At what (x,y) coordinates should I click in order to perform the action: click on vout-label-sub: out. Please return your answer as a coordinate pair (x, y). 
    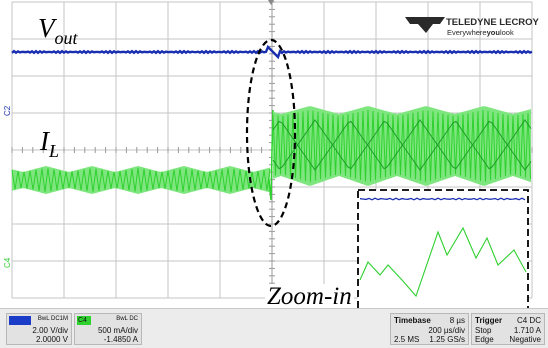
    Looking at the image, I should click on (66, 38).